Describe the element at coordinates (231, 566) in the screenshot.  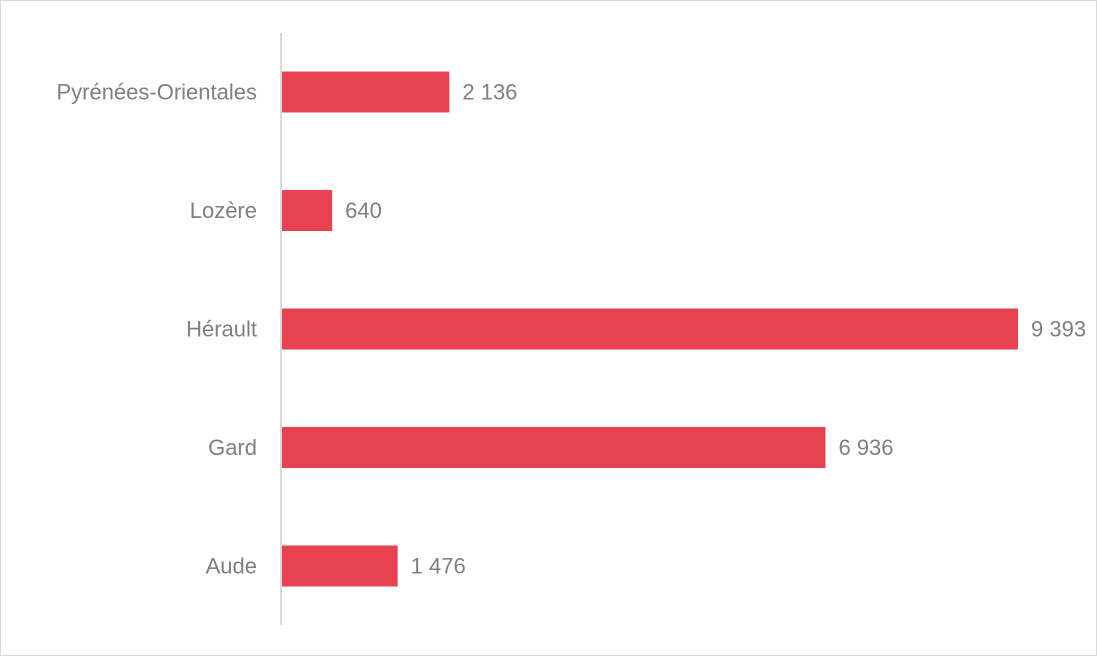
I see `category-label: Aude` at that location.